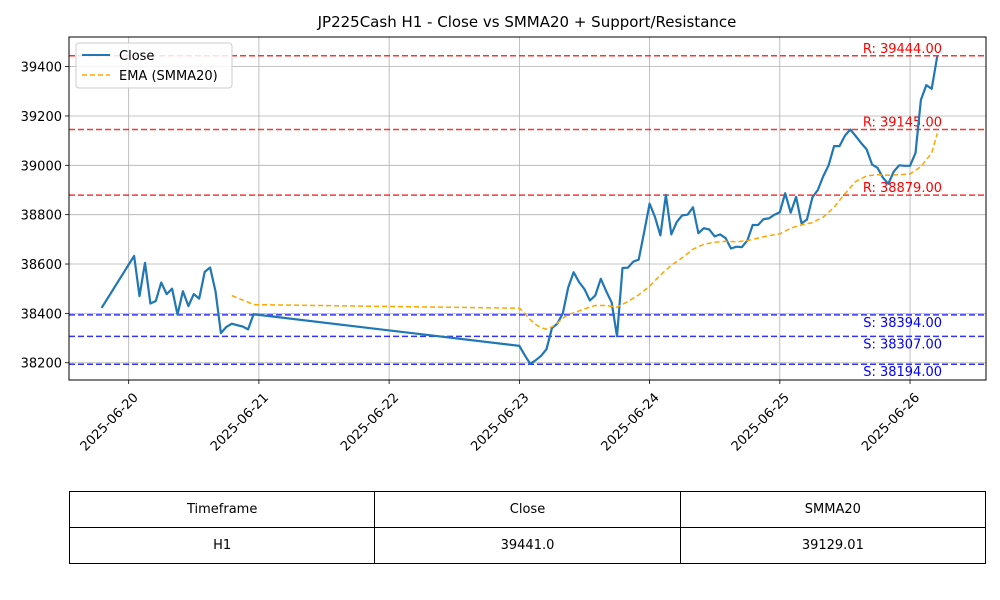 This screenshot has height=600, width=1000. Describe the element at coordinates (833, 545) in the screenshot. I see `table-cell-smma20: 39129.01` at that location.